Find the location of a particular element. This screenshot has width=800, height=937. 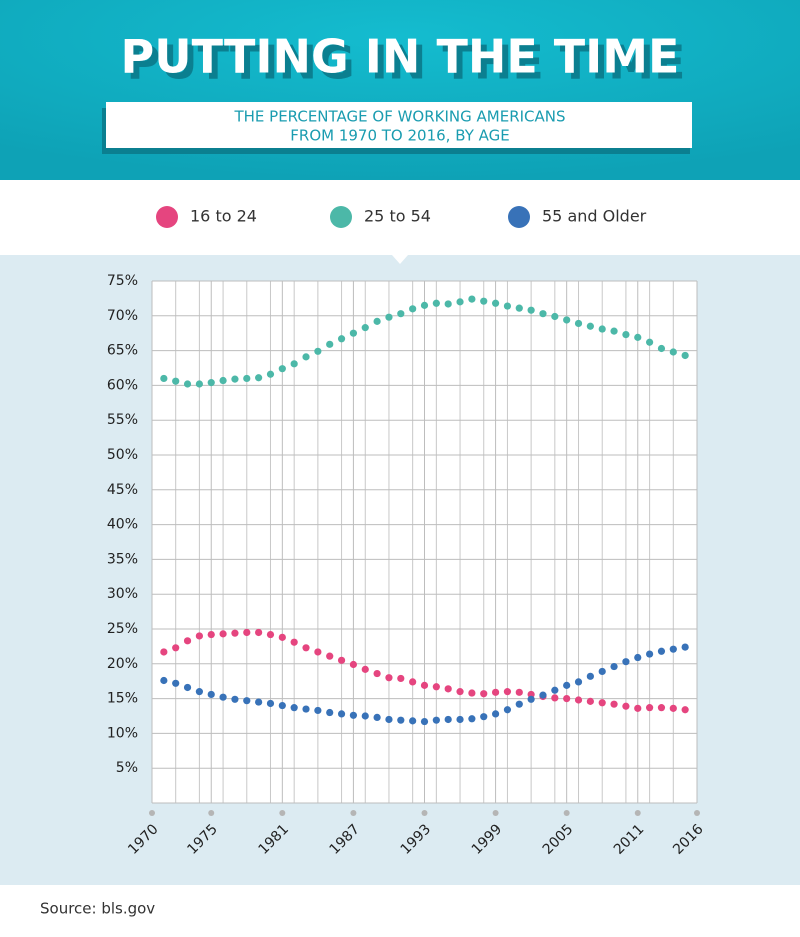

y-tick-label: 50% is located at coordinates (122, 455).